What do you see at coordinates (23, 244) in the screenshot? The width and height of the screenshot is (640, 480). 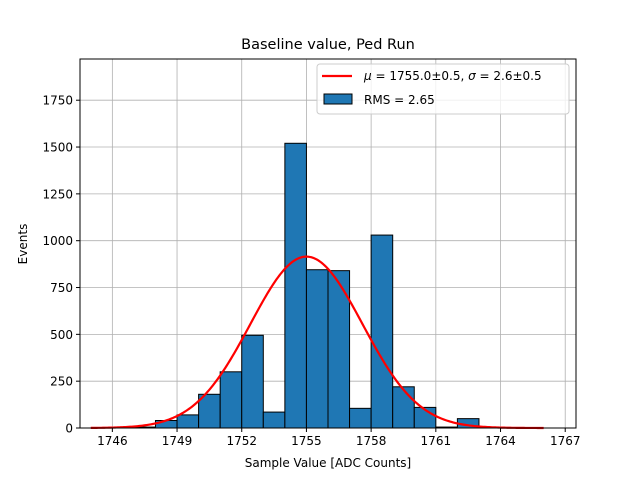 I see `y-axis-label: Events` at bounding box center [23, 244].